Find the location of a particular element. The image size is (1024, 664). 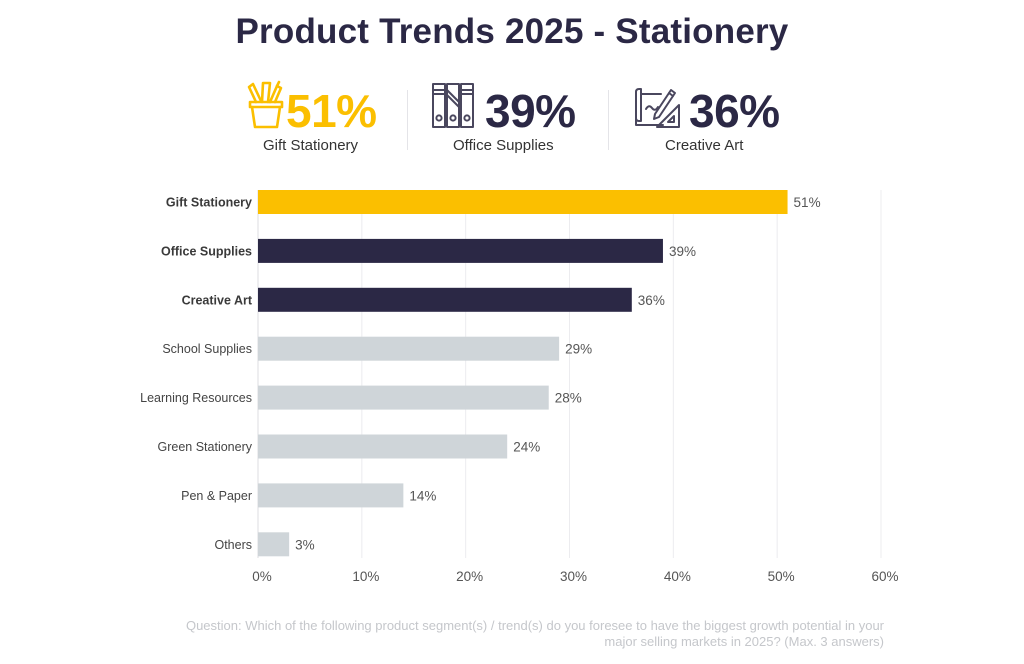

binders-icon is located at coordinates (453, 105).